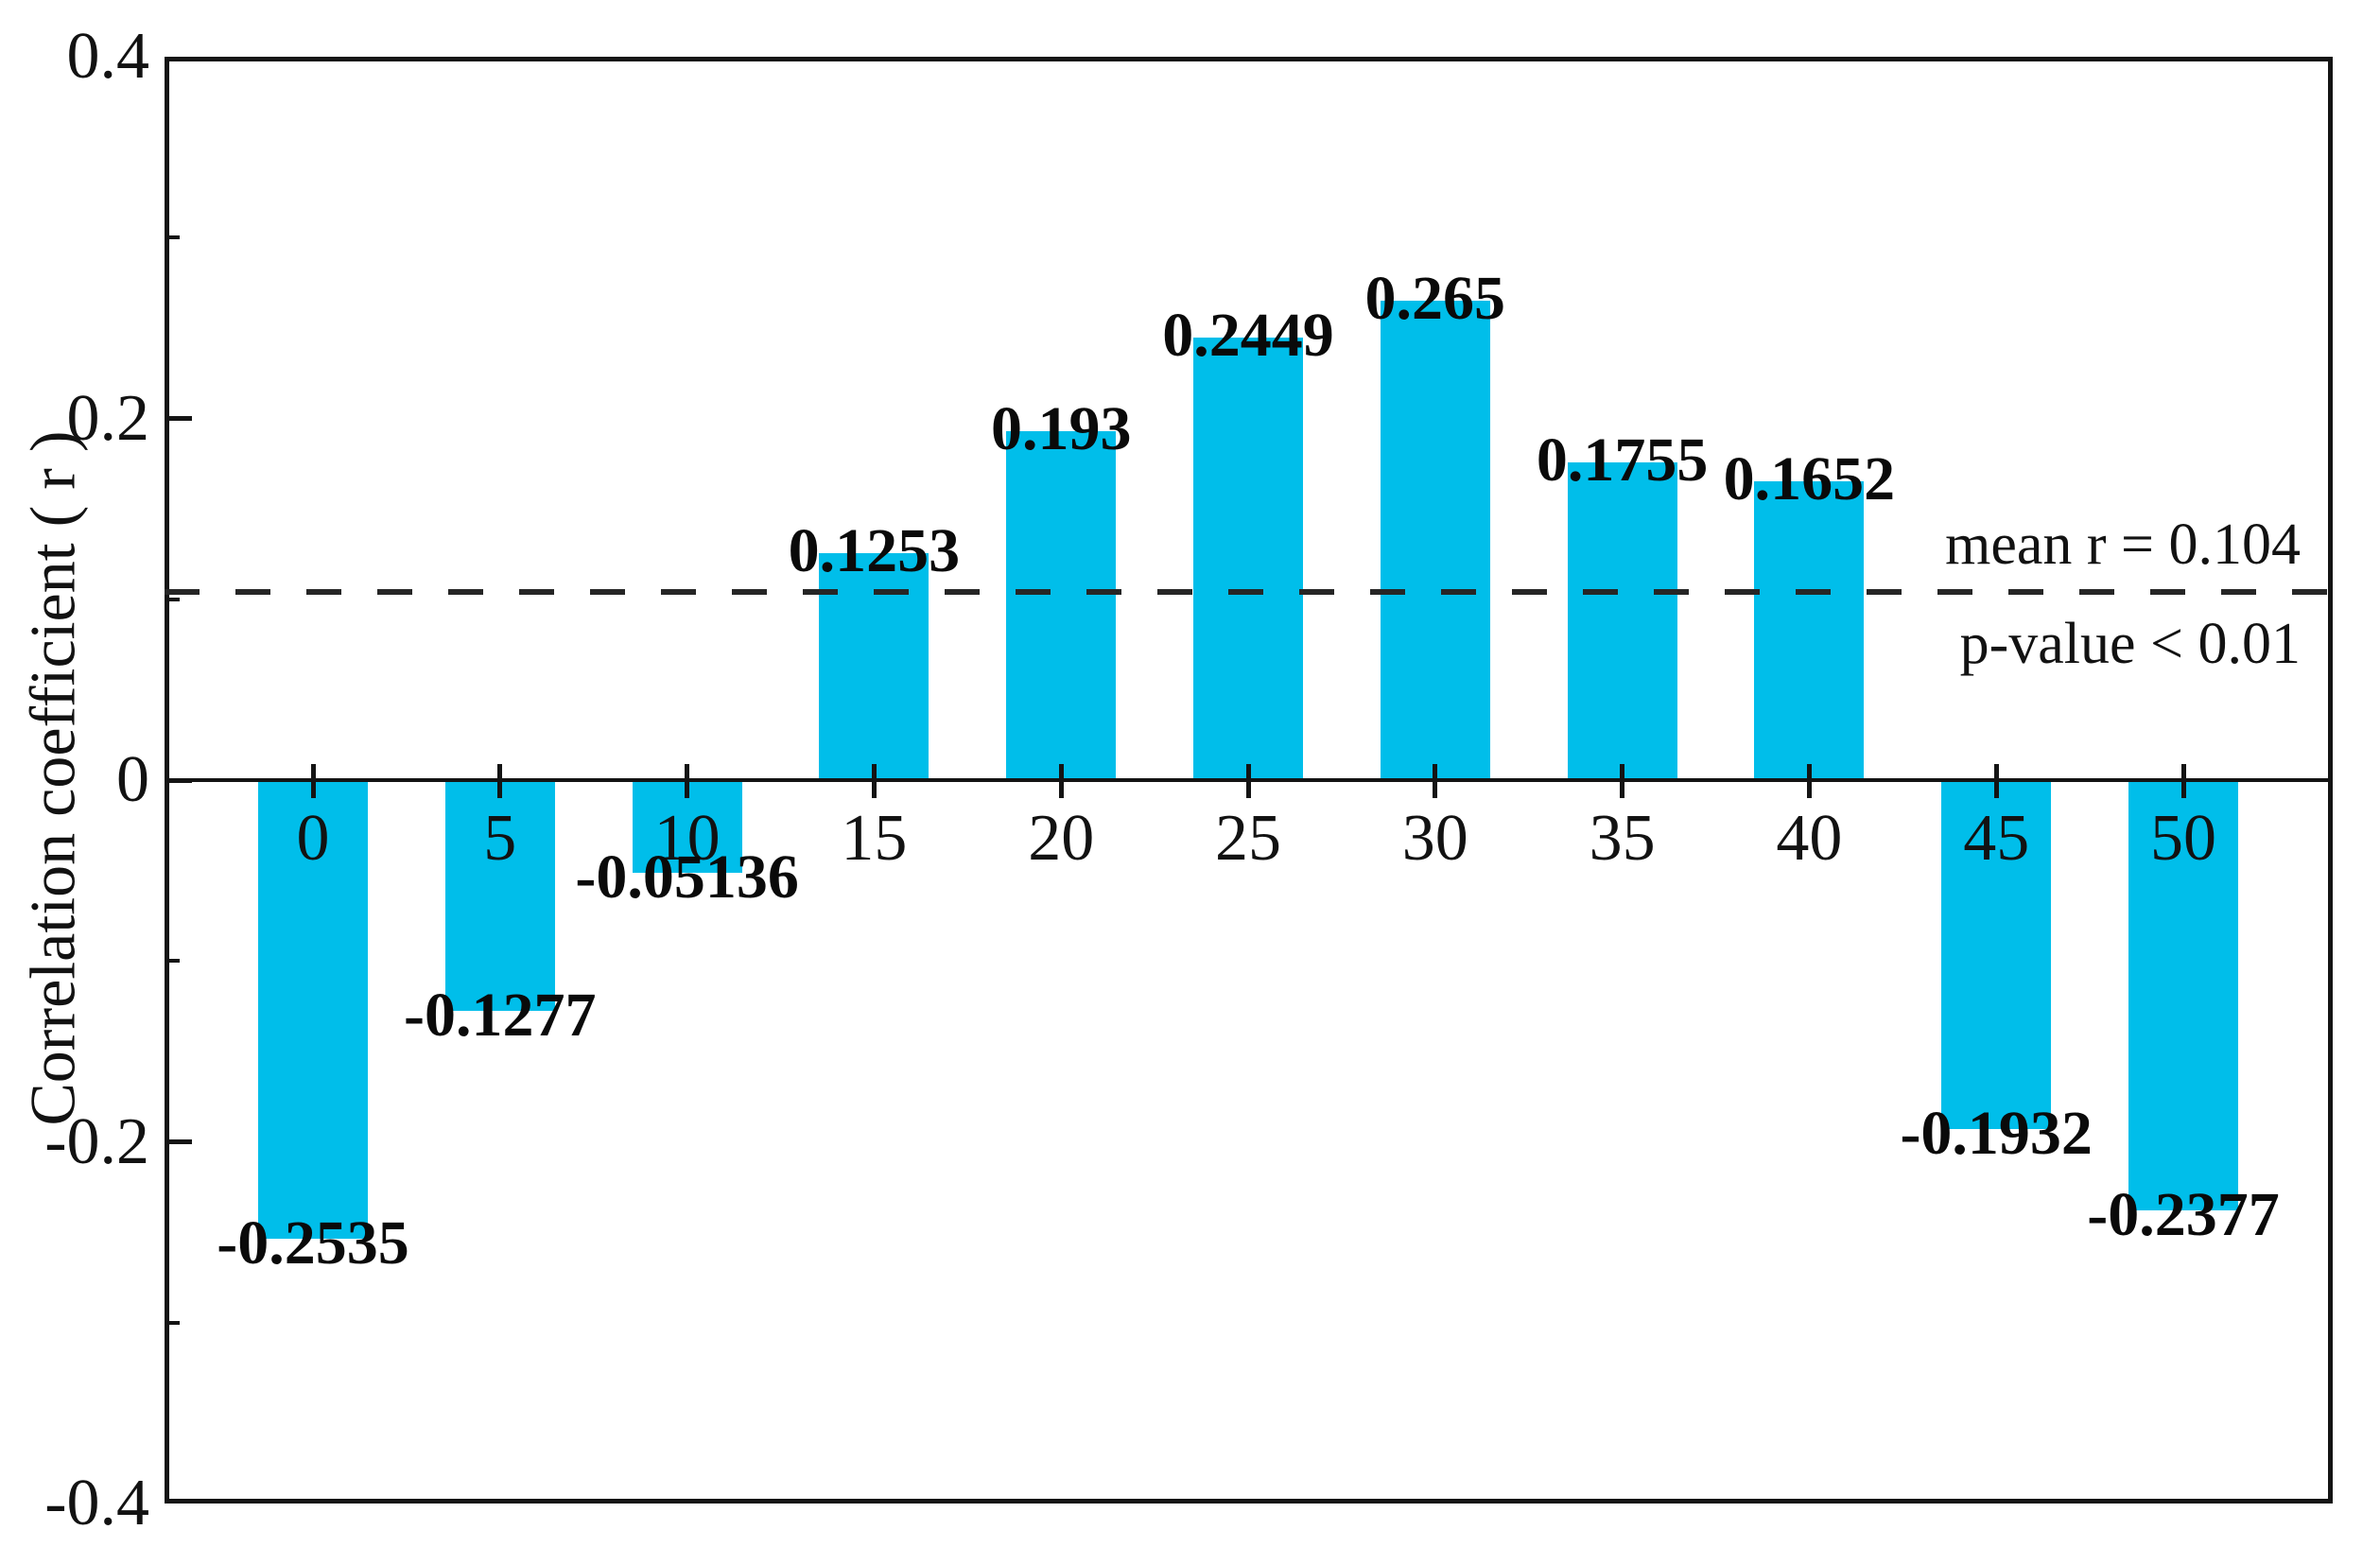 This screenshot has height=1547, width=2380. What do you see at coordinates (687, 878) in the screenshot?
I see `bar-value-label-10: -0.05136` at bounding box center [687, 878].